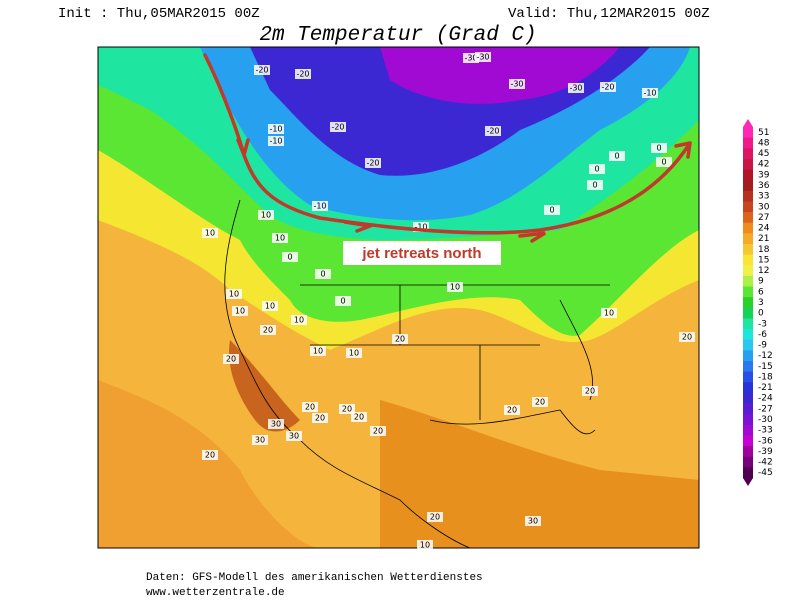 Image resolution: width=800 pixels, height=600 pixels. I want to click on colorbar-label: -3, so click(762, 324).